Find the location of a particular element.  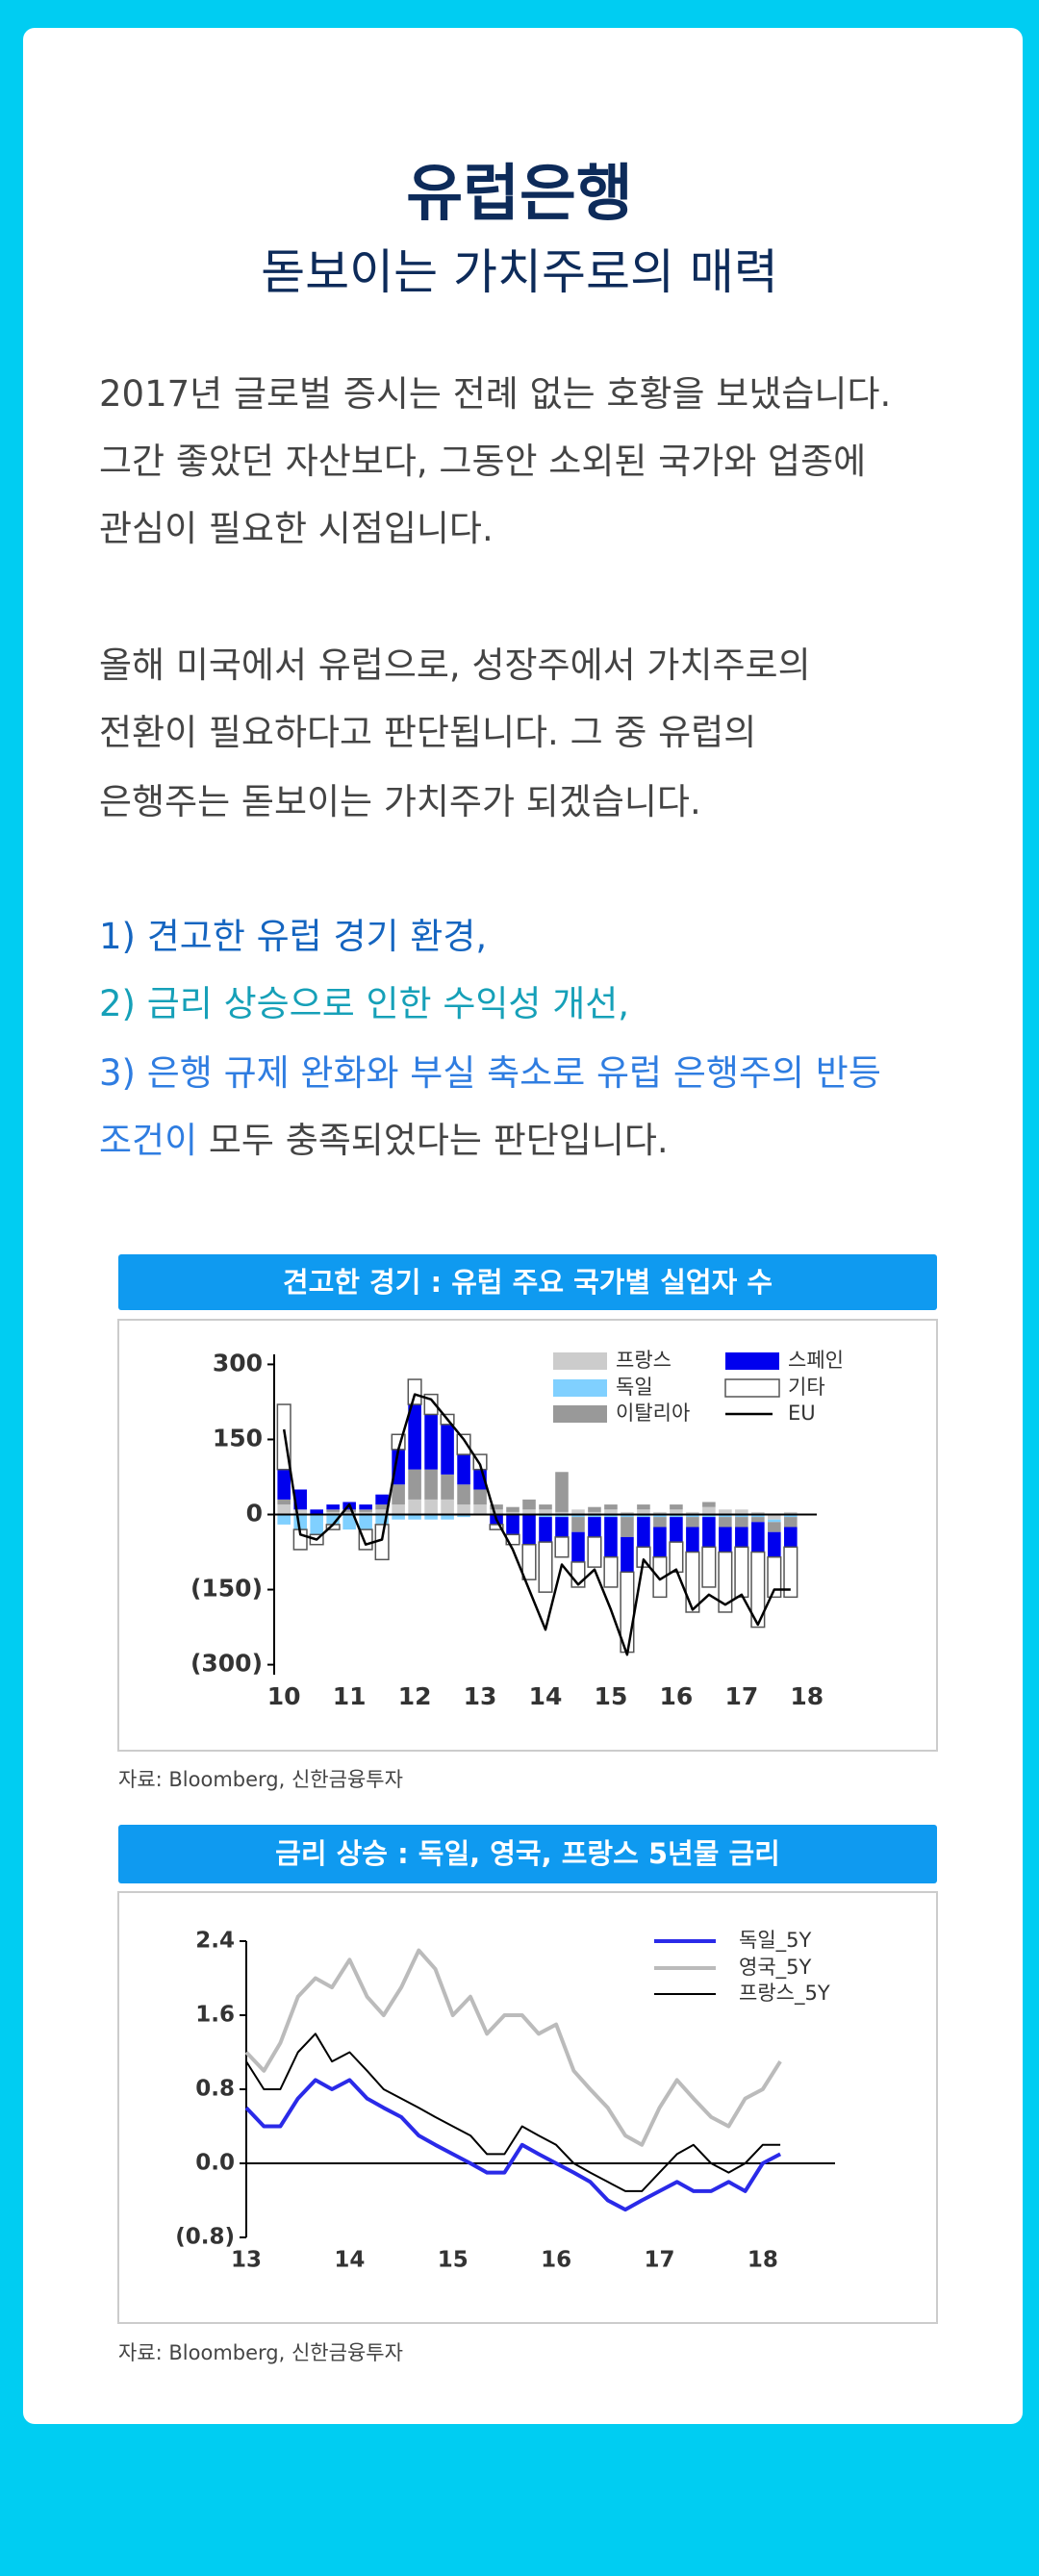

y-tick-label: 2.4 is located at coordinates (215, 1942).